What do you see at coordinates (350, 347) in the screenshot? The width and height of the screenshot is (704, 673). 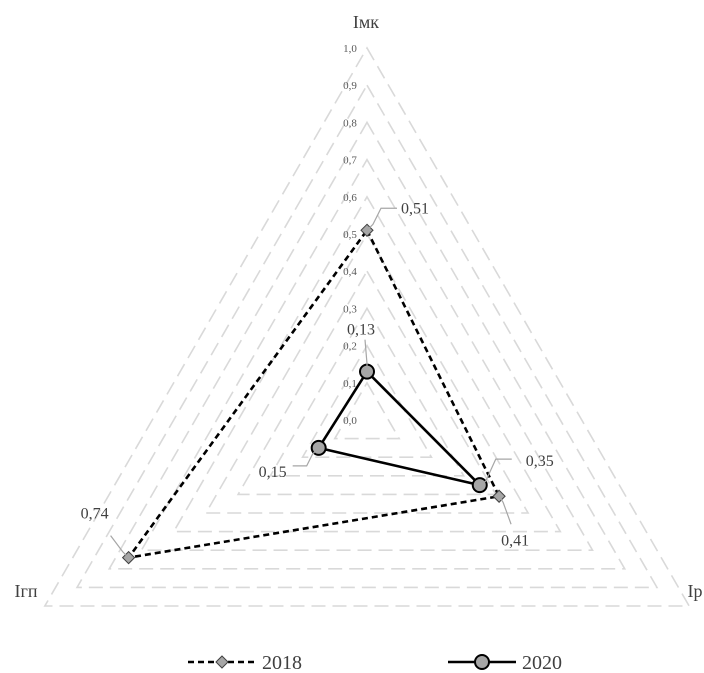 I see `tick-label: 0,2` at bounding box center [350, 347].